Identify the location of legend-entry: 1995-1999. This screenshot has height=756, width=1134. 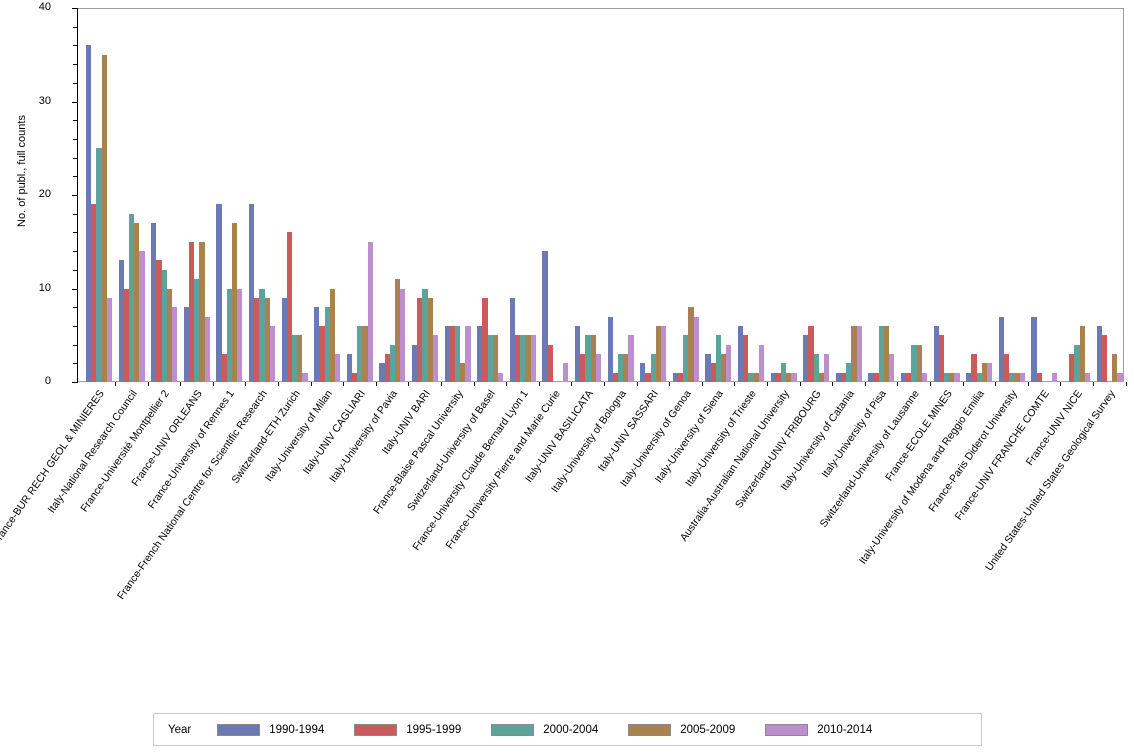
(407, 729).